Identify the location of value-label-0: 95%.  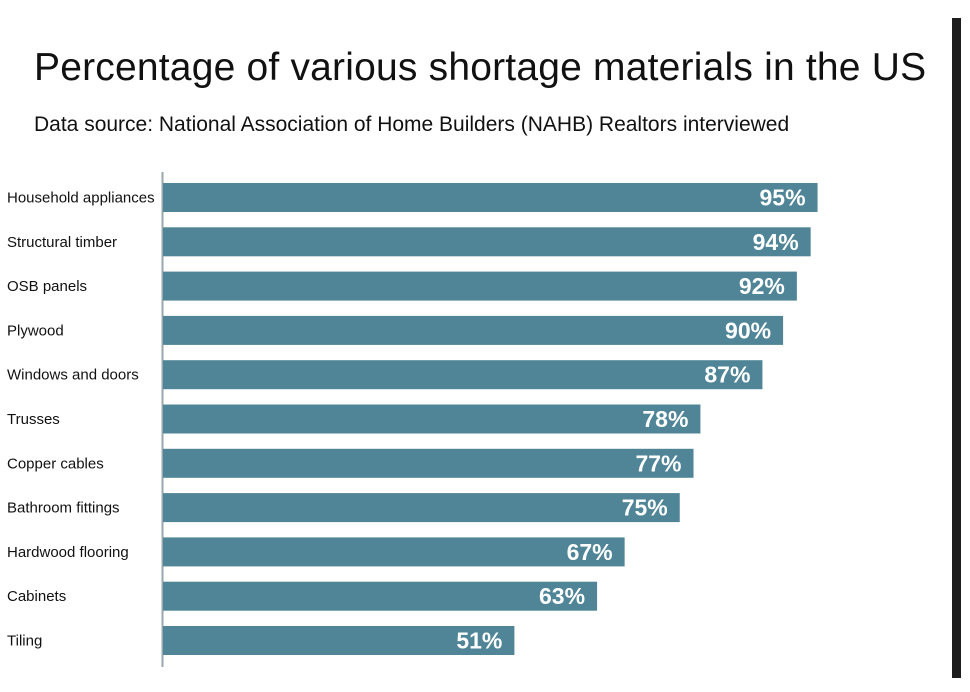
(783, 198).